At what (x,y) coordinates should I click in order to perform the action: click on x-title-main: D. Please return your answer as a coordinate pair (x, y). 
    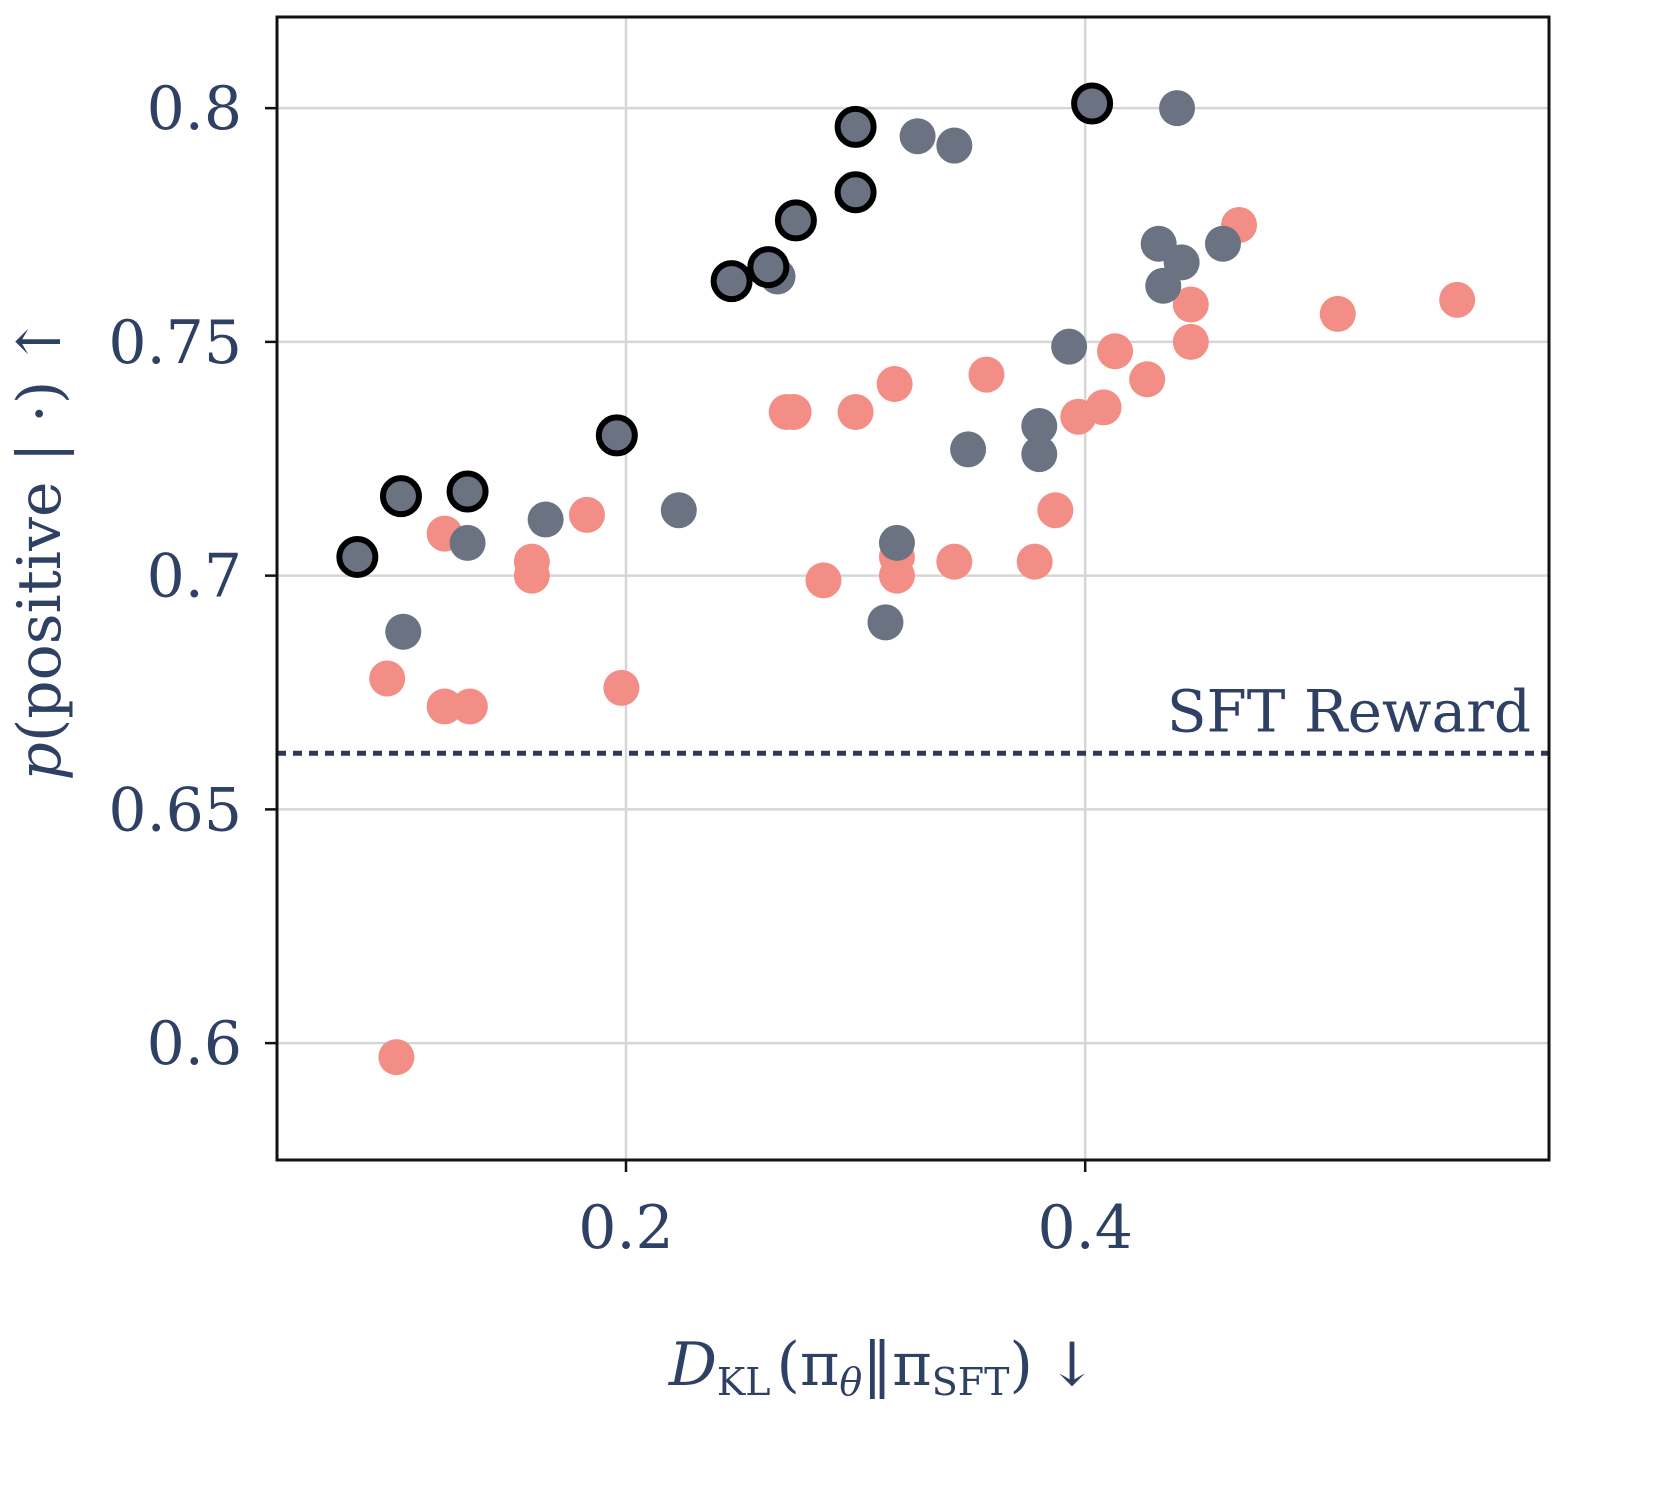
    Looking at the image, I should click on (692, 1365).